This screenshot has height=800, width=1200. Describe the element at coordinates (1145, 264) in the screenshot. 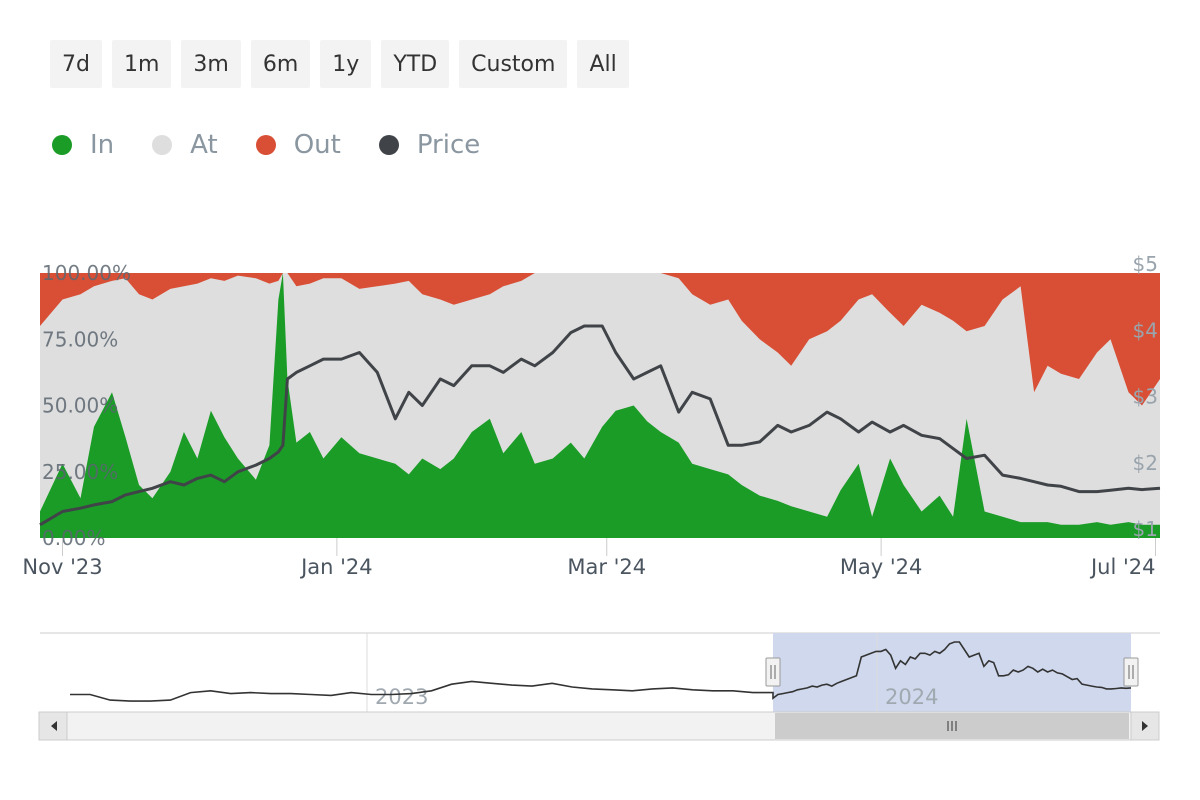

I see `y-right-tick-label: $5` at that location.